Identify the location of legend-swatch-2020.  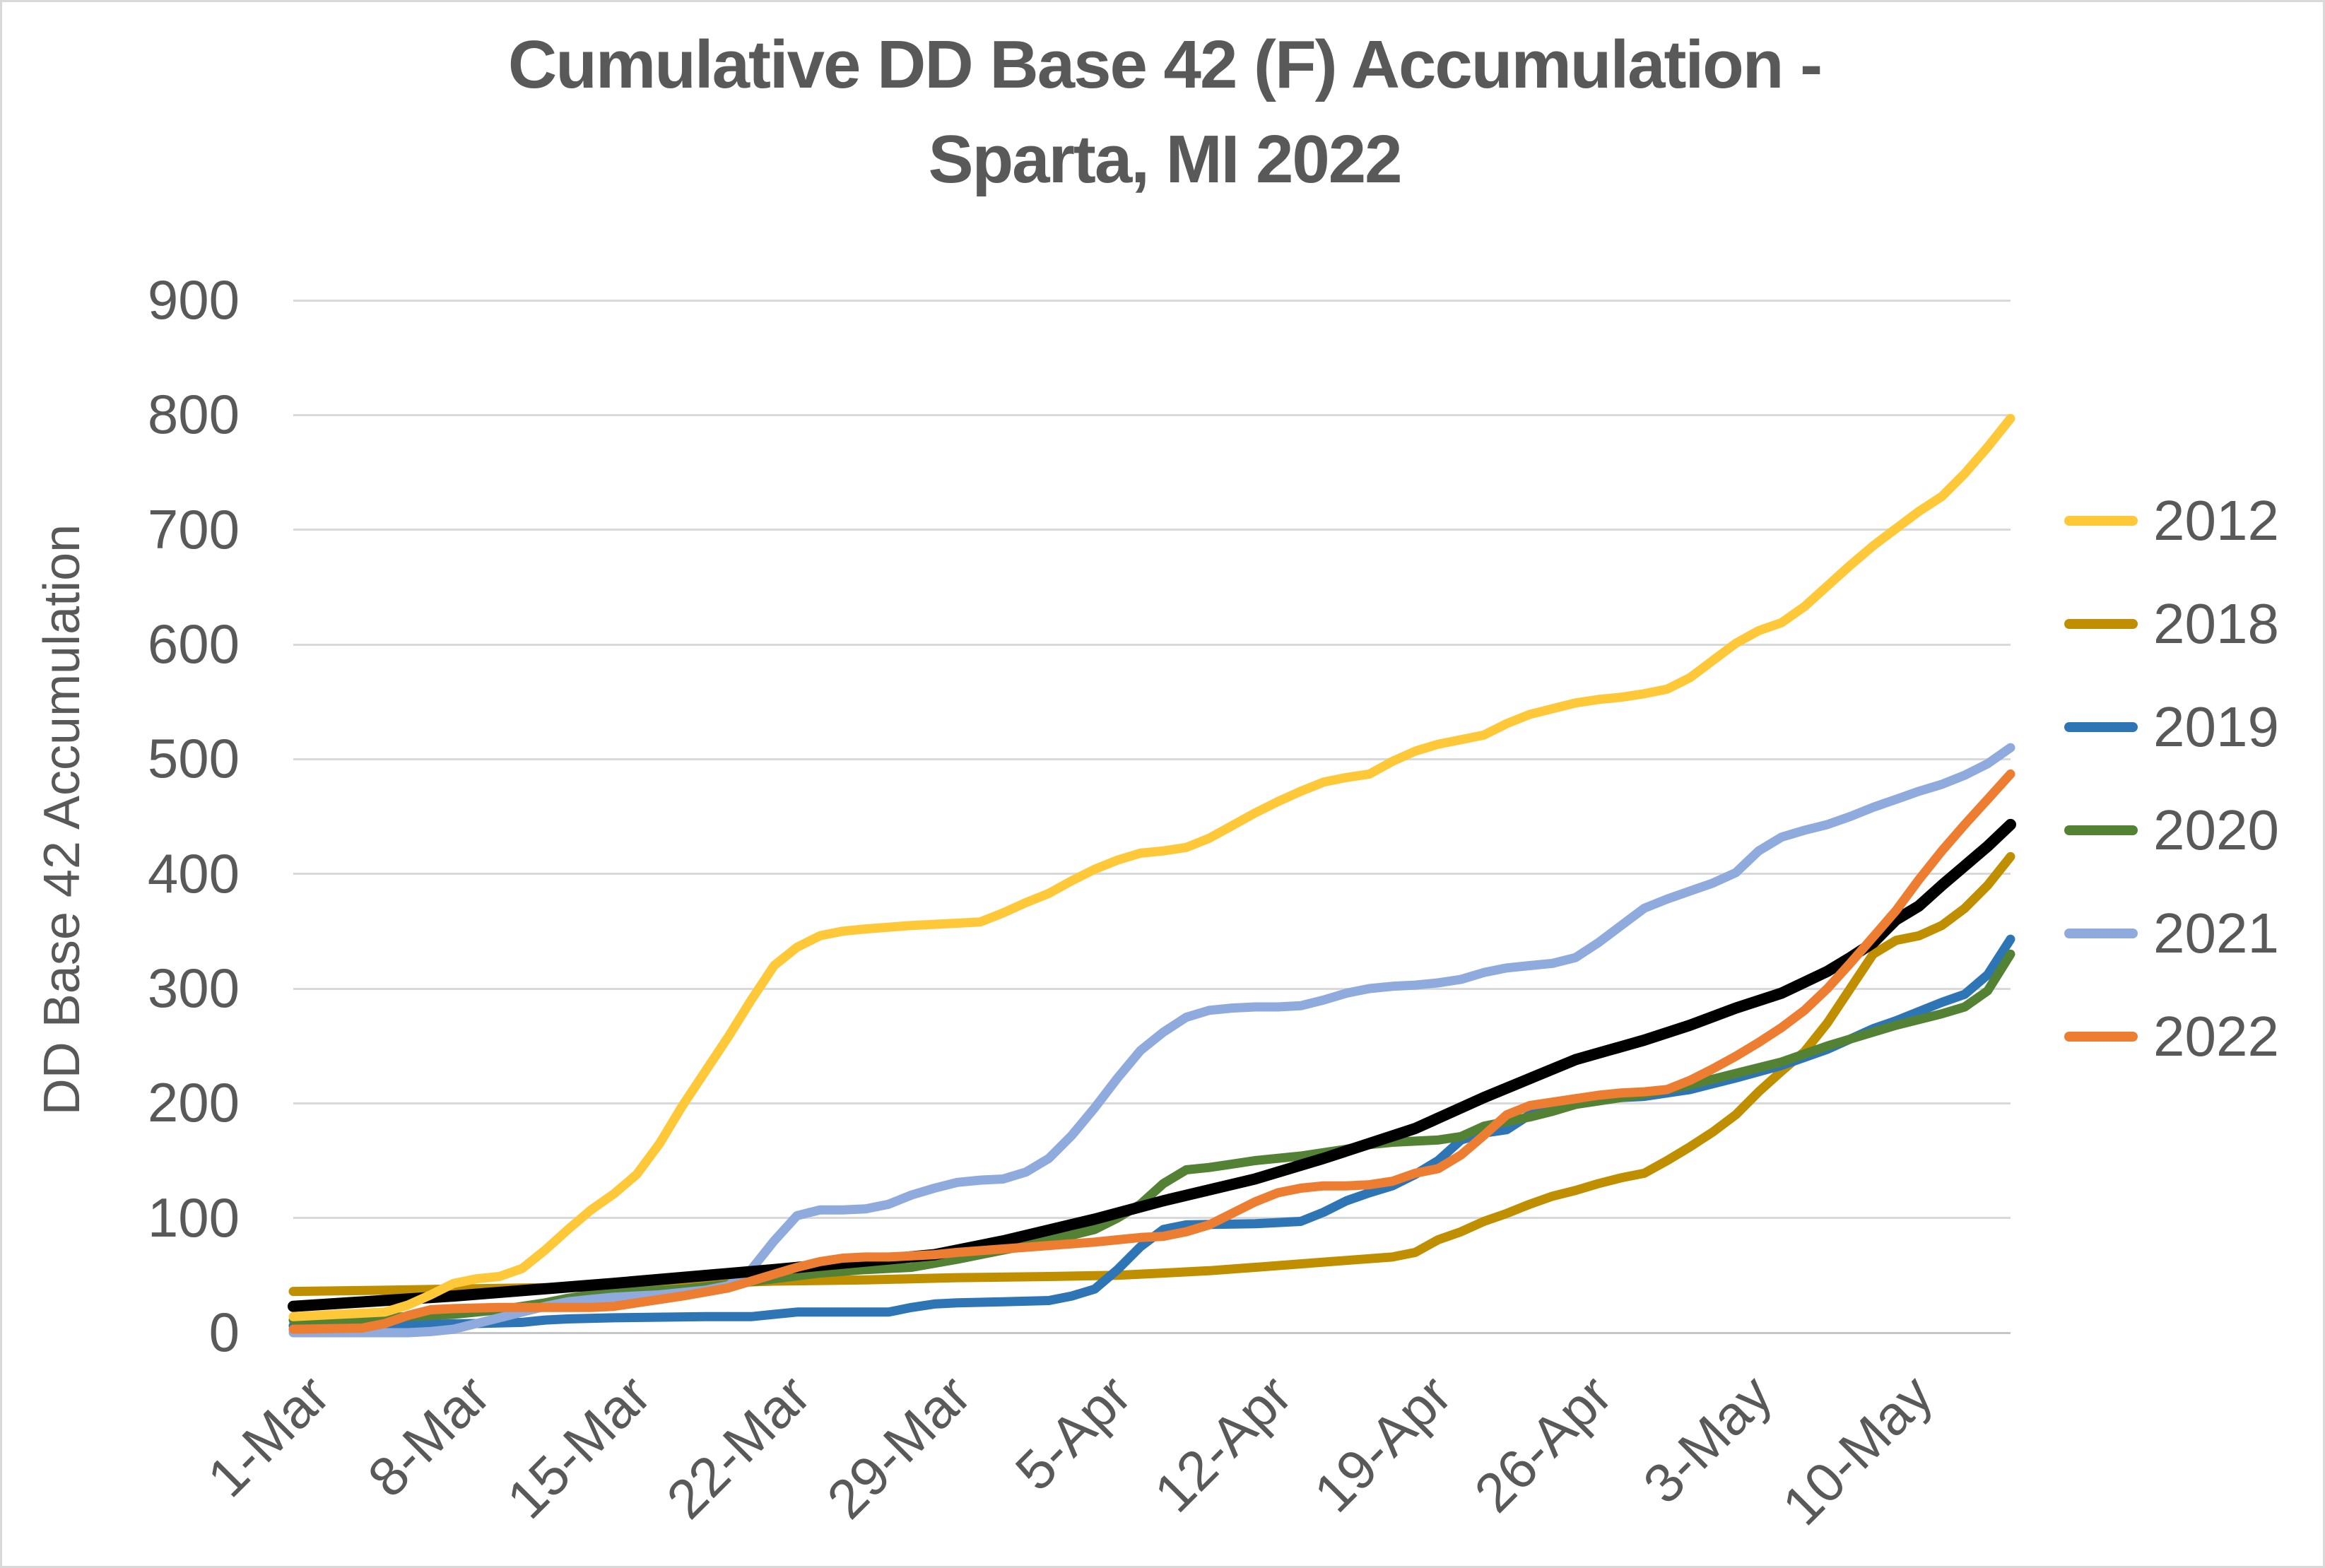
(2101, 830).